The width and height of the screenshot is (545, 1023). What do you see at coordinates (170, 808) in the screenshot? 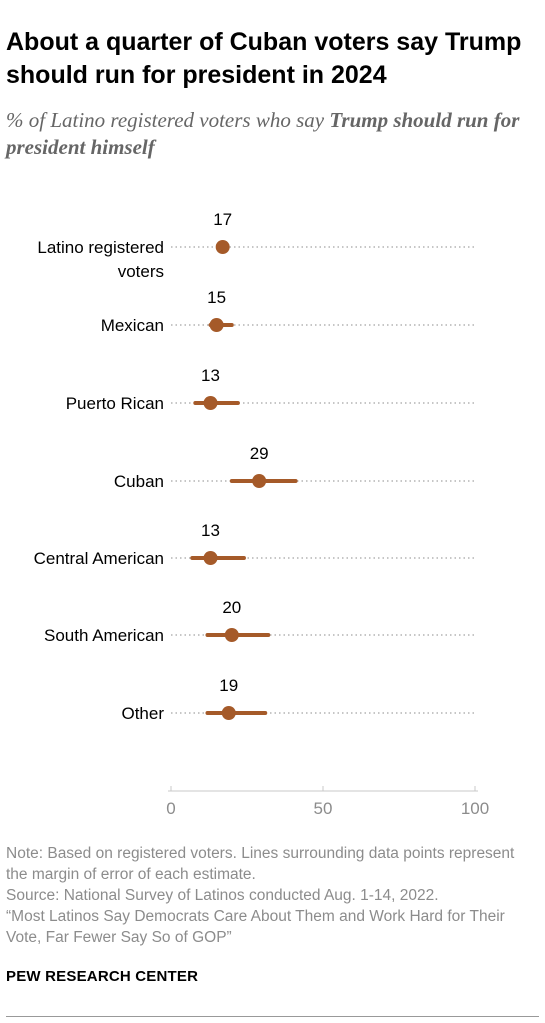
I see `x-tick-label: 0` at bounding box center [170, 808].